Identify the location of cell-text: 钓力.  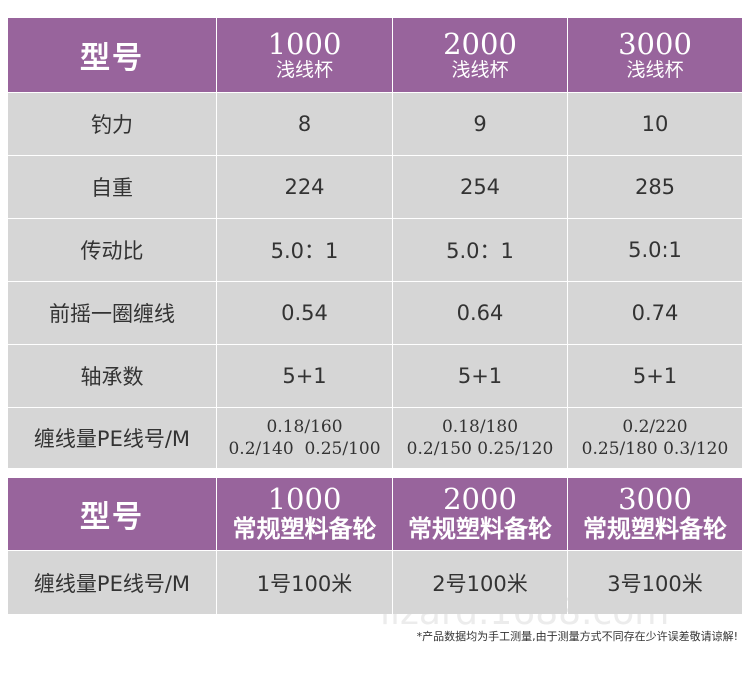
(112, 125).